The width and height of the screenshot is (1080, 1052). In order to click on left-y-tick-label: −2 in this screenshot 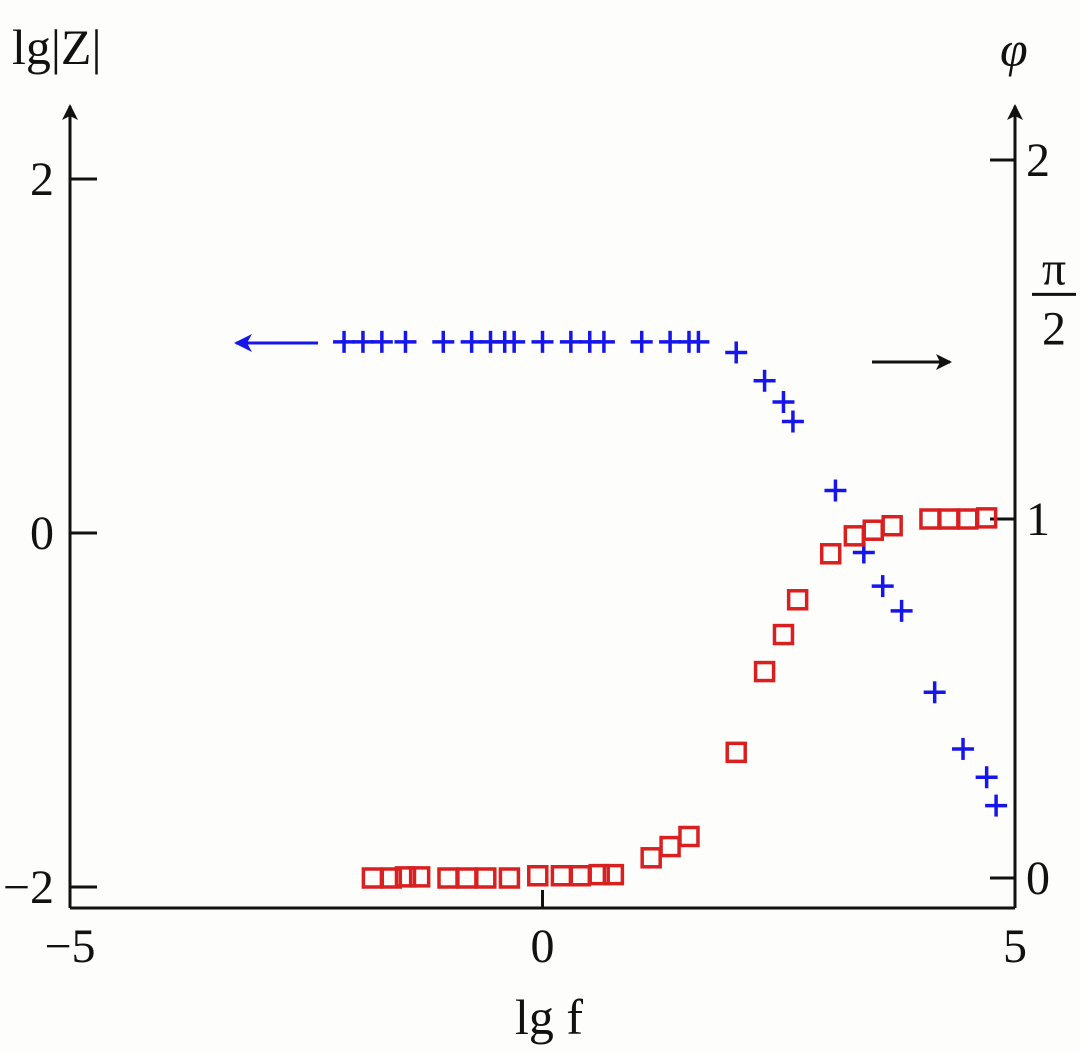, I will do `click(28, 887)`.